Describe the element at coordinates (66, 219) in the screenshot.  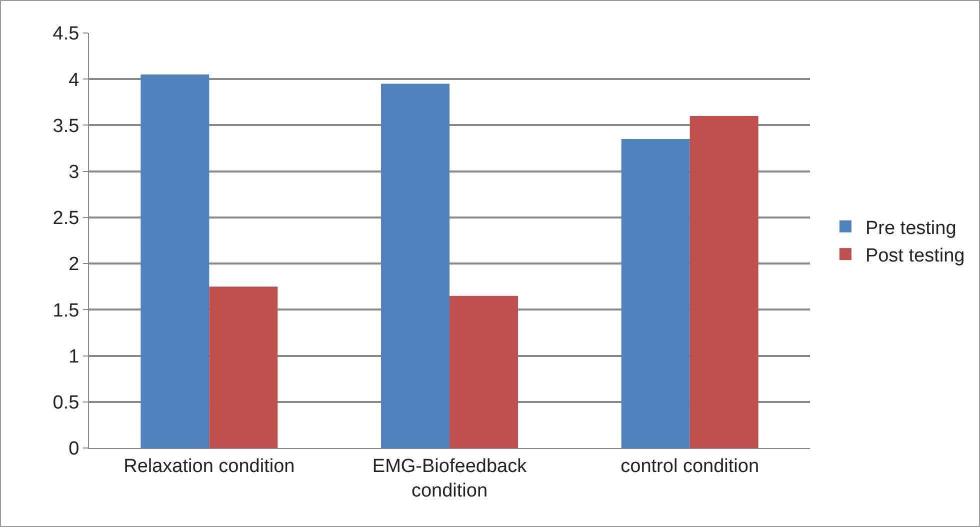
I see `y-tick-label: 2.5` at that location.